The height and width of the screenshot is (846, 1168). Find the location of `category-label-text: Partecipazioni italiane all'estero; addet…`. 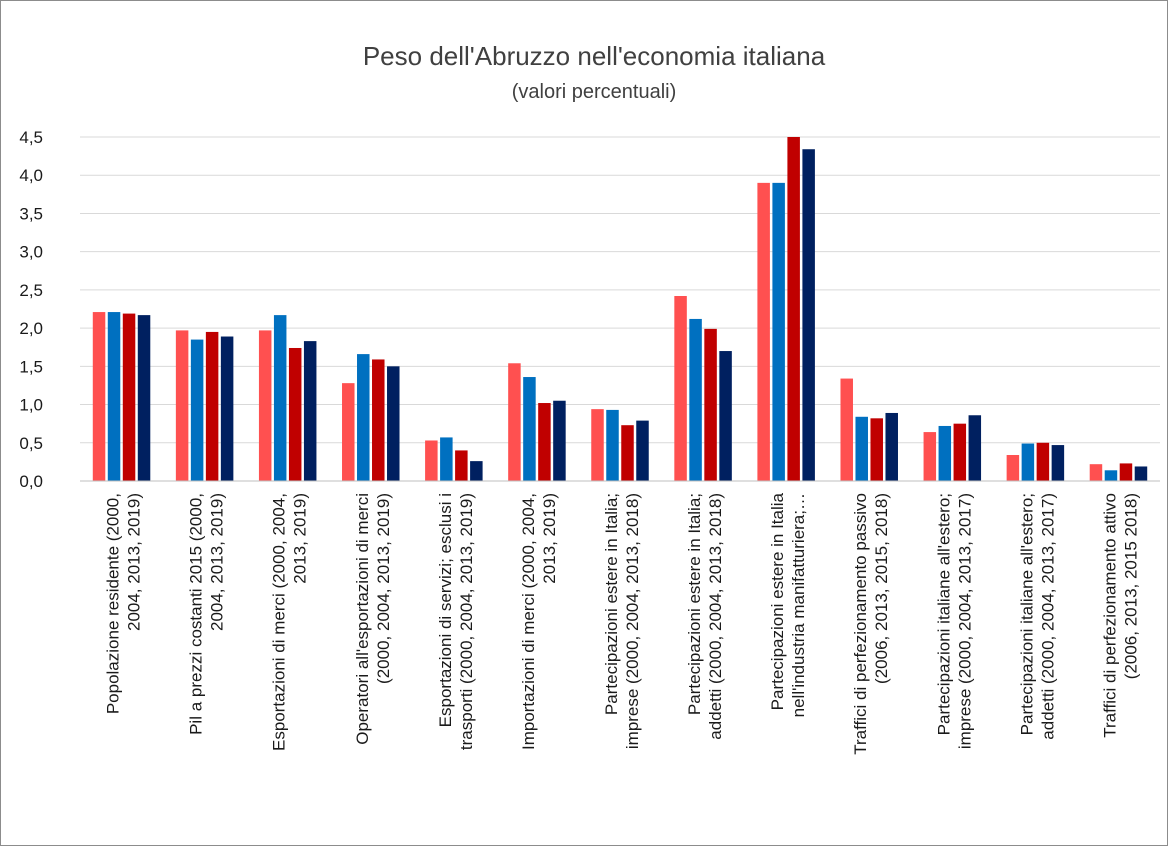

category-label-text: Partecipazioni italiane all'estero; addet… is located at coordinates (1037, 616).